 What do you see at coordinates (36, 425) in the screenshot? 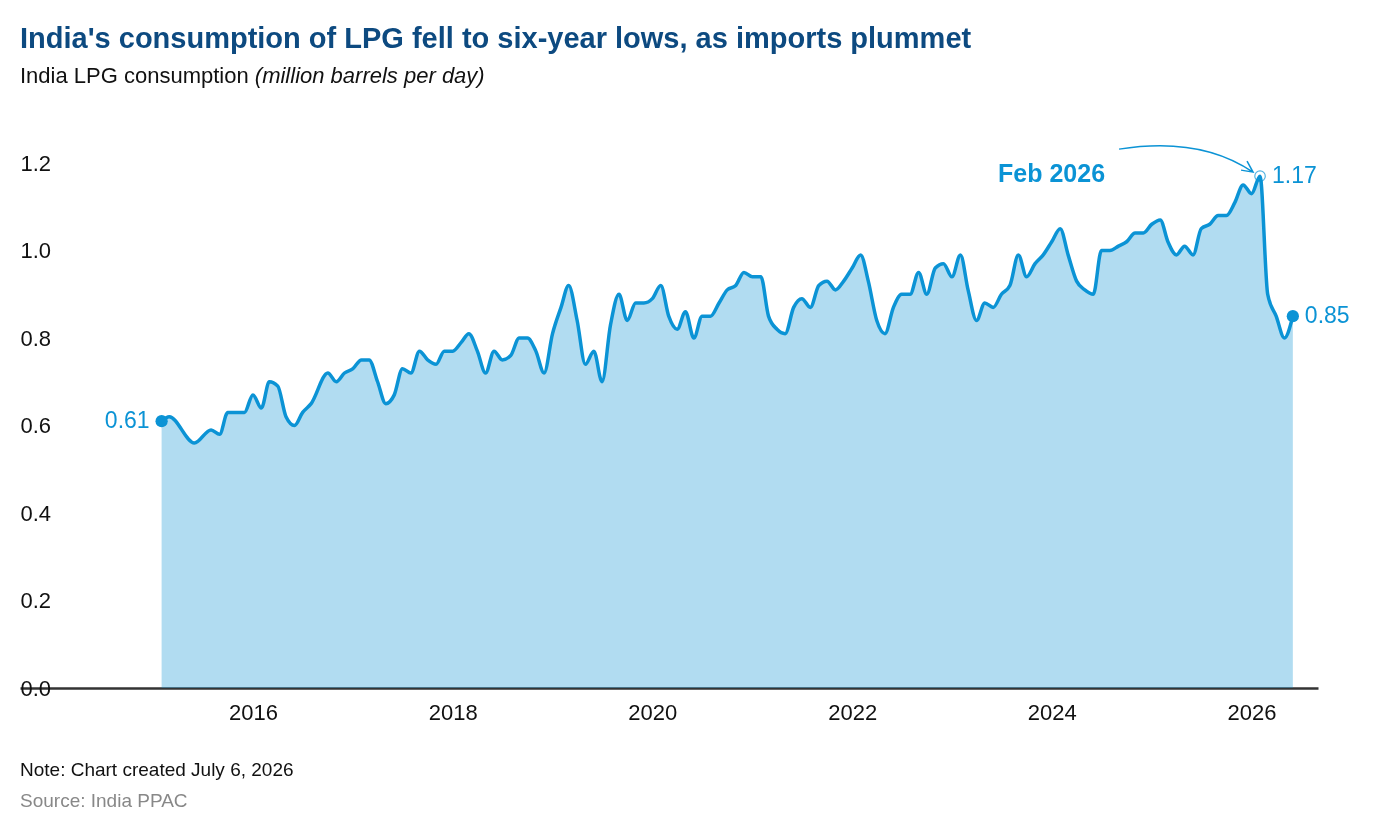
I see `y-tick-label: 0.6` at bounding box center [36, 425].